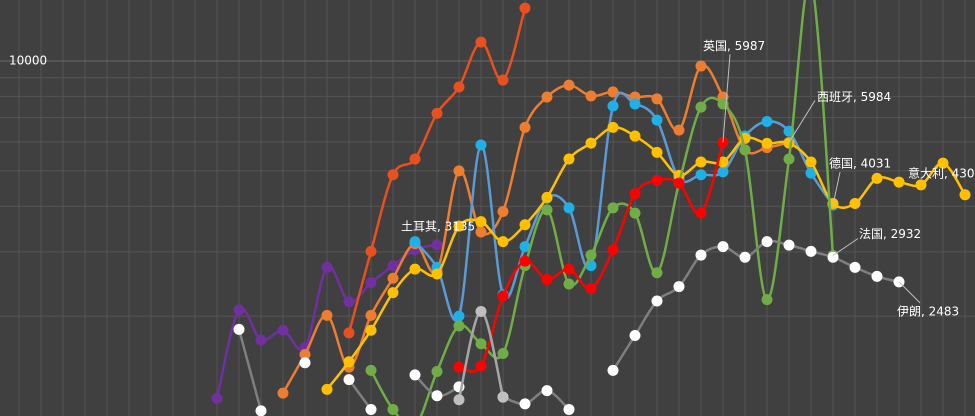 The image size is (975, 416). I want to click on data-label: 法国, 2932, so click(890, 234).